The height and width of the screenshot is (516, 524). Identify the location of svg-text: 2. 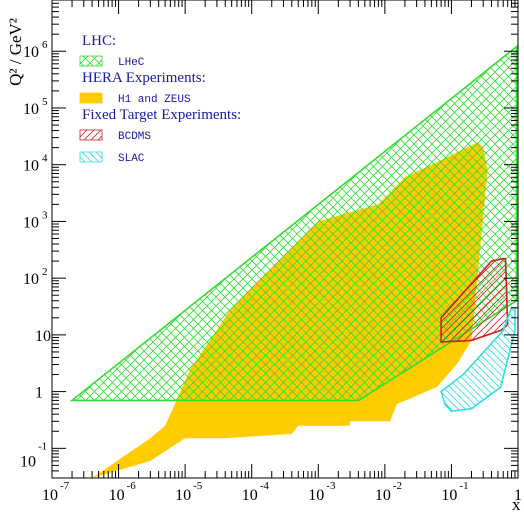
(45, 272).